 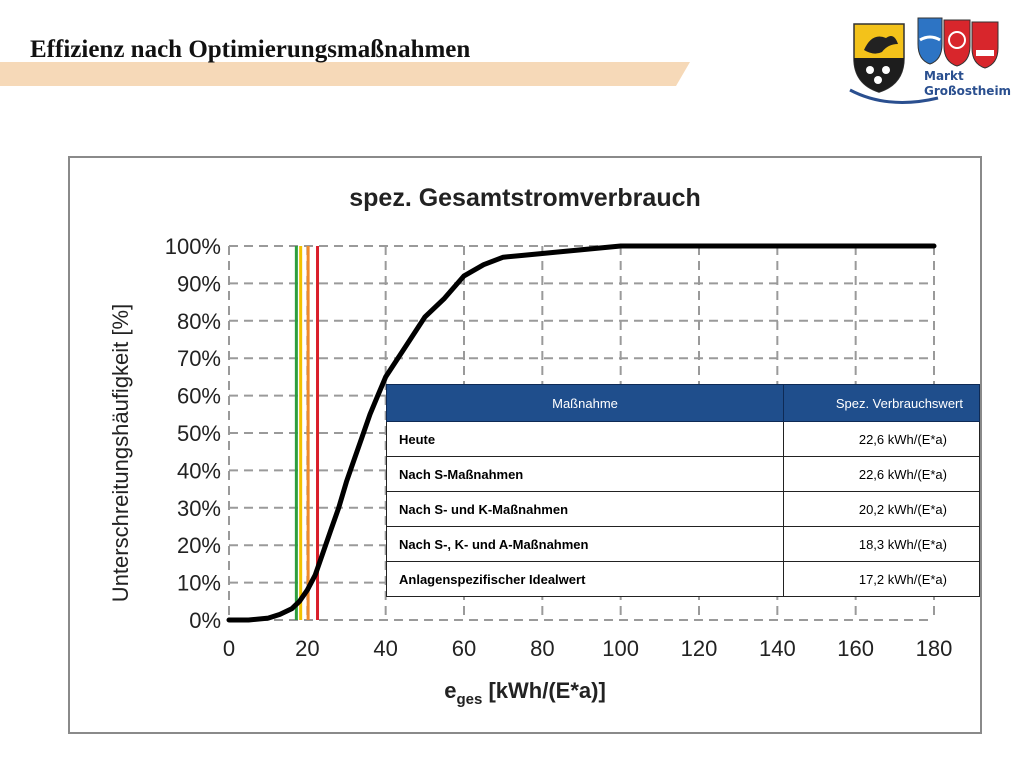 What do you see at coordinates (881, 509) in the screenshot?
I see `table-cell-value: 20,2 kWh/(E*a)` at bounding box center [881, 509].